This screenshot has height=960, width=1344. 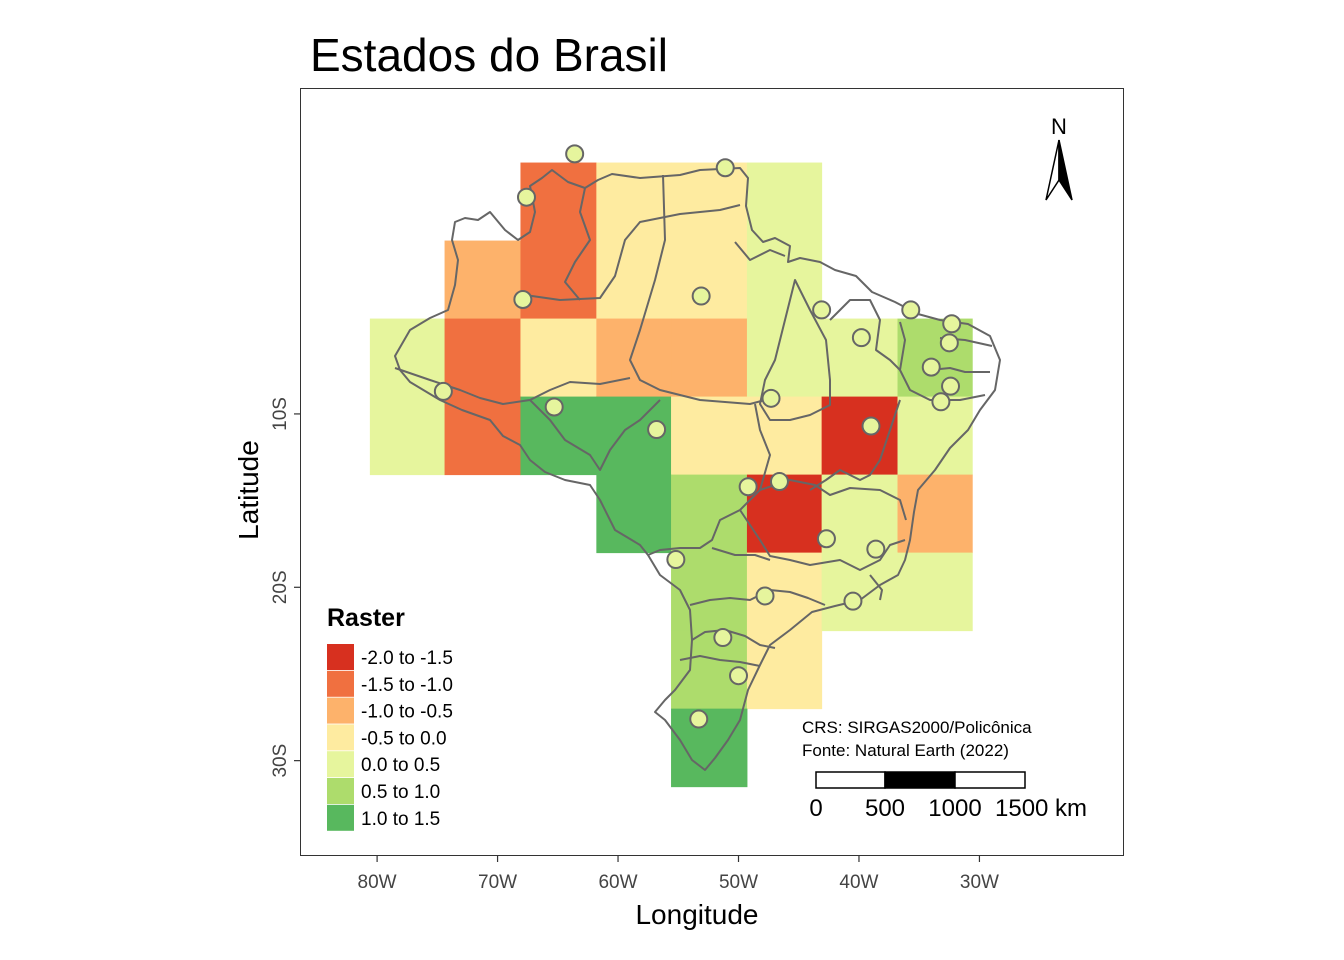 What do you see at coordinates (905, 750) in the screenshot?
I see `source-note: Fonte: Natural Earth (2022)` at bounding box center [905, 750].